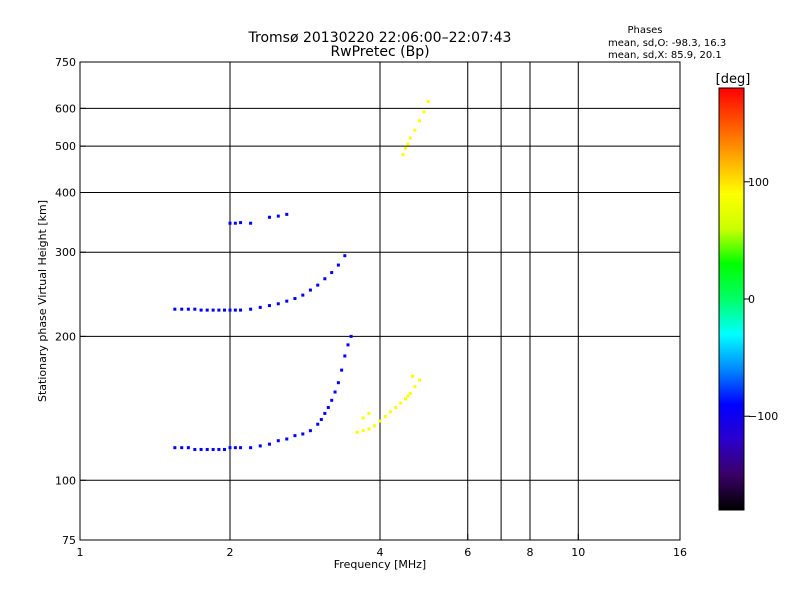  Describe the element at coordinates (667, 43) in the screenshot. I see `phase-info-o: mean, sd,O: -98.3, 16.3` at that location.